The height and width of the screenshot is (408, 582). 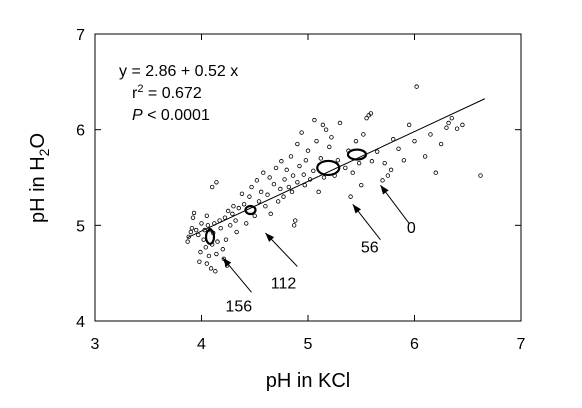 I want to click on y-tick-label: 7, so click(x=80, y=35).